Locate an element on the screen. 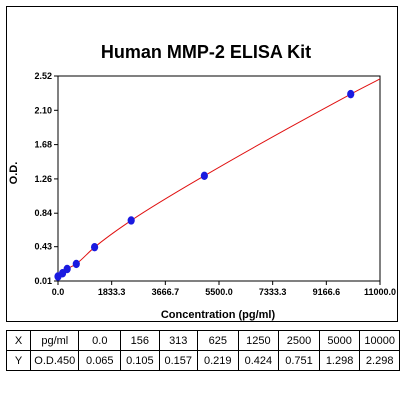 This screenshot has height=404, width=404. x-tick-label: 1833.3 is located at coordinates (112, 292).